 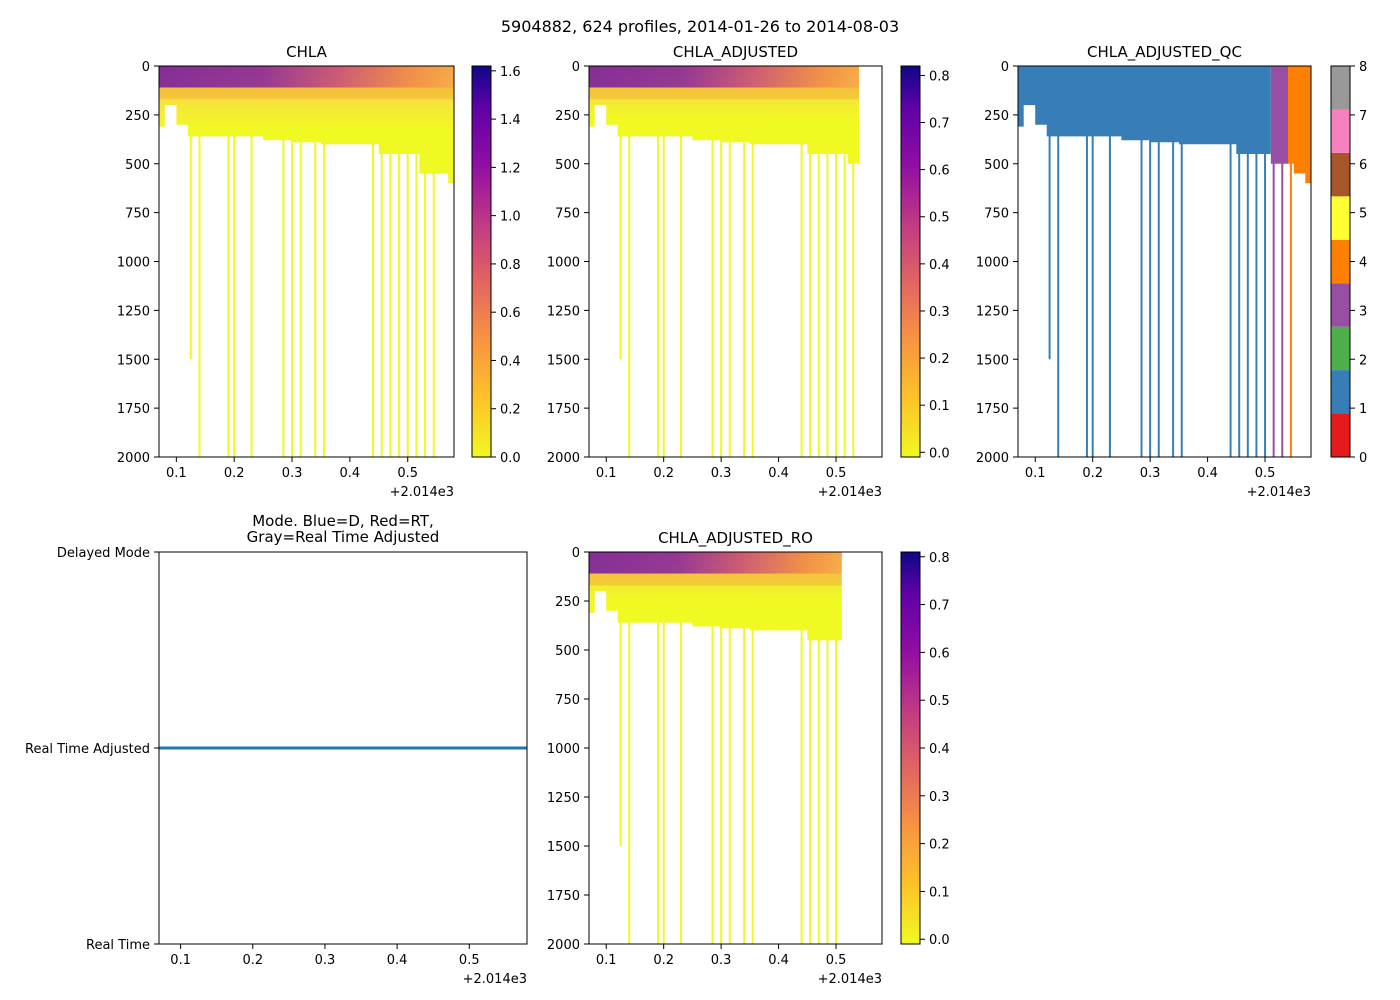 I want to click on colorbar-tick-label: 2, so click(x=1363, y=360).